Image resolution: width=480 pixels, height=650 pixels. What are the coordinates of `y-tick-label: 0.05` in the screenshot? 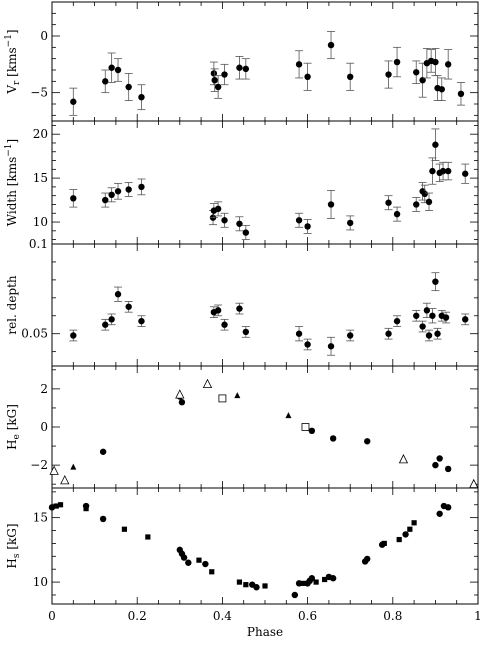 It's located at (34, 334).